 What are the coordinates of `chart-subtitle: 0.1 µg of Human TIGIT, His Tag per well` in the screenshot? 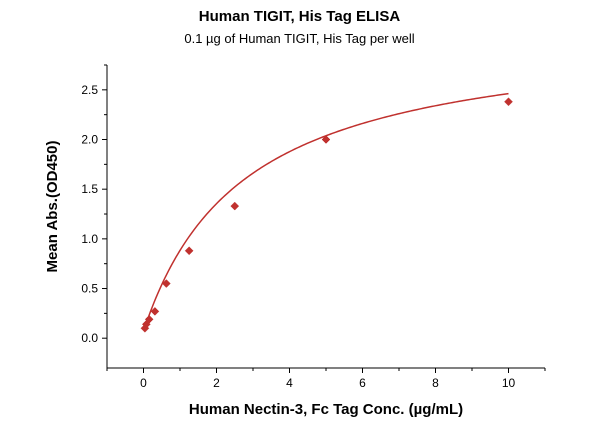 It's located at (299, 38).